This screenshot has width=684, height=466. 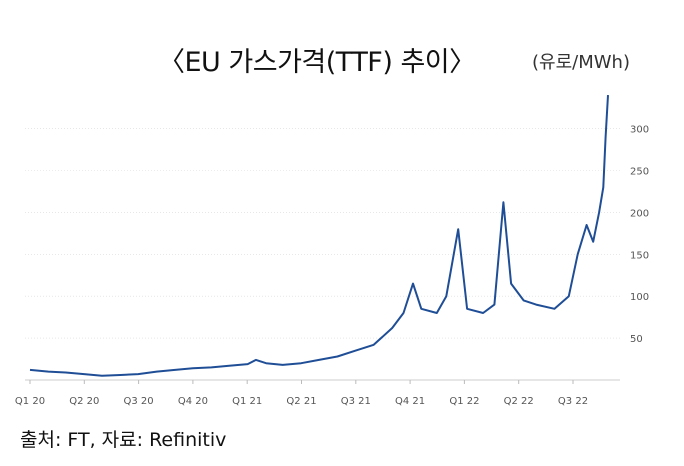 What do you see at coordinates (123, 440) in the screenshot?
I see `source-note: 출처: FT, 자료: Refinitiv` at bounding box center [123, 440].